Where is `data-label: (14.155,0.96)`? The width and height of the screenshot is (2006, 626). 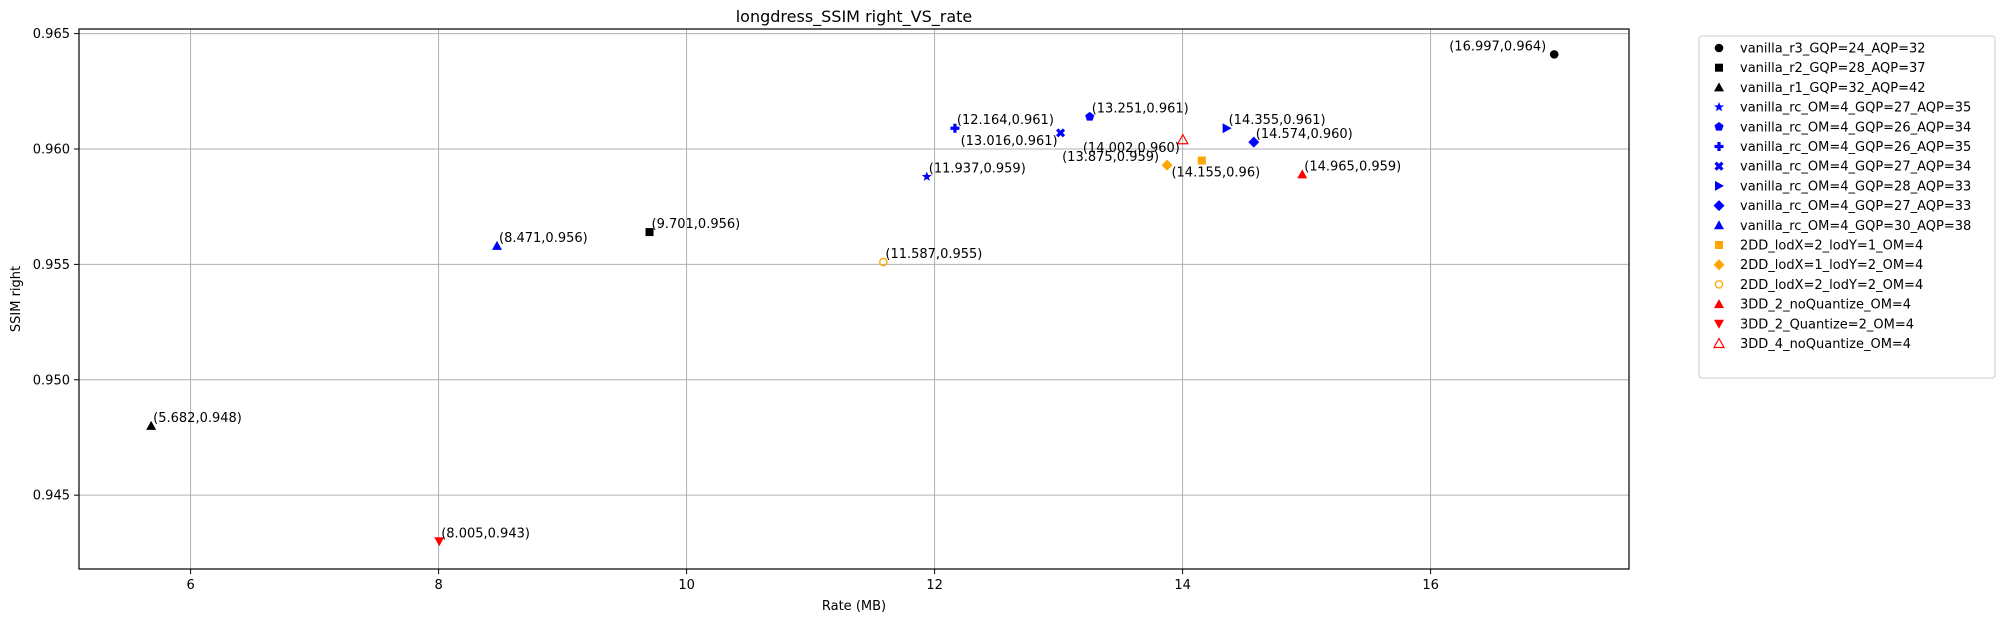 data-label: (14.155,0.96) is located at coordinates (1215, 173).